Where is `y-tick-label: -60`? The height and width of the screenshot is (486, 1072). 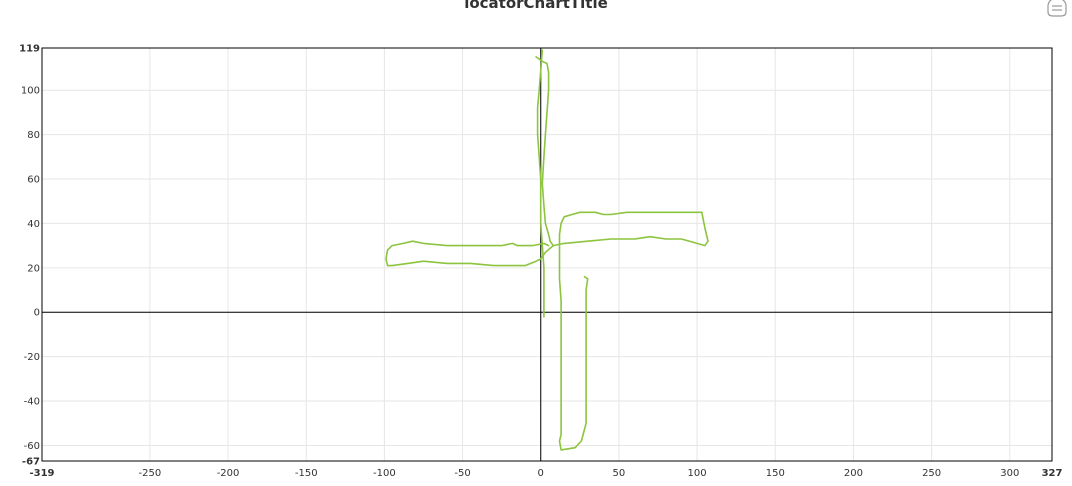 y-tick-label: -60 is located at coordinates (32, 446).